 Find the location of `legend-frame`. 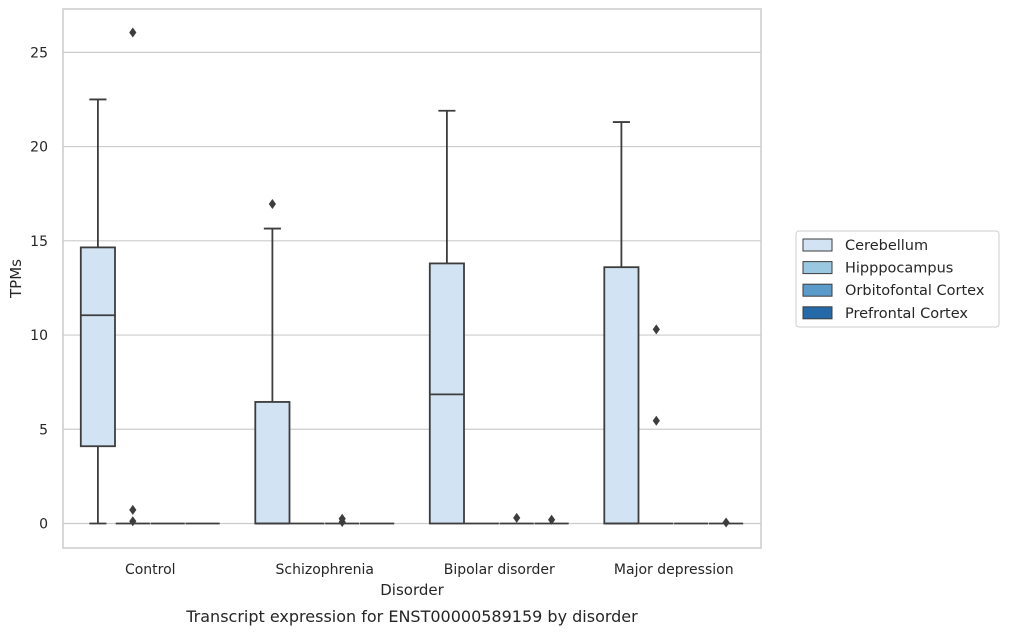

legend-frame is located at coordinates (897, 279).